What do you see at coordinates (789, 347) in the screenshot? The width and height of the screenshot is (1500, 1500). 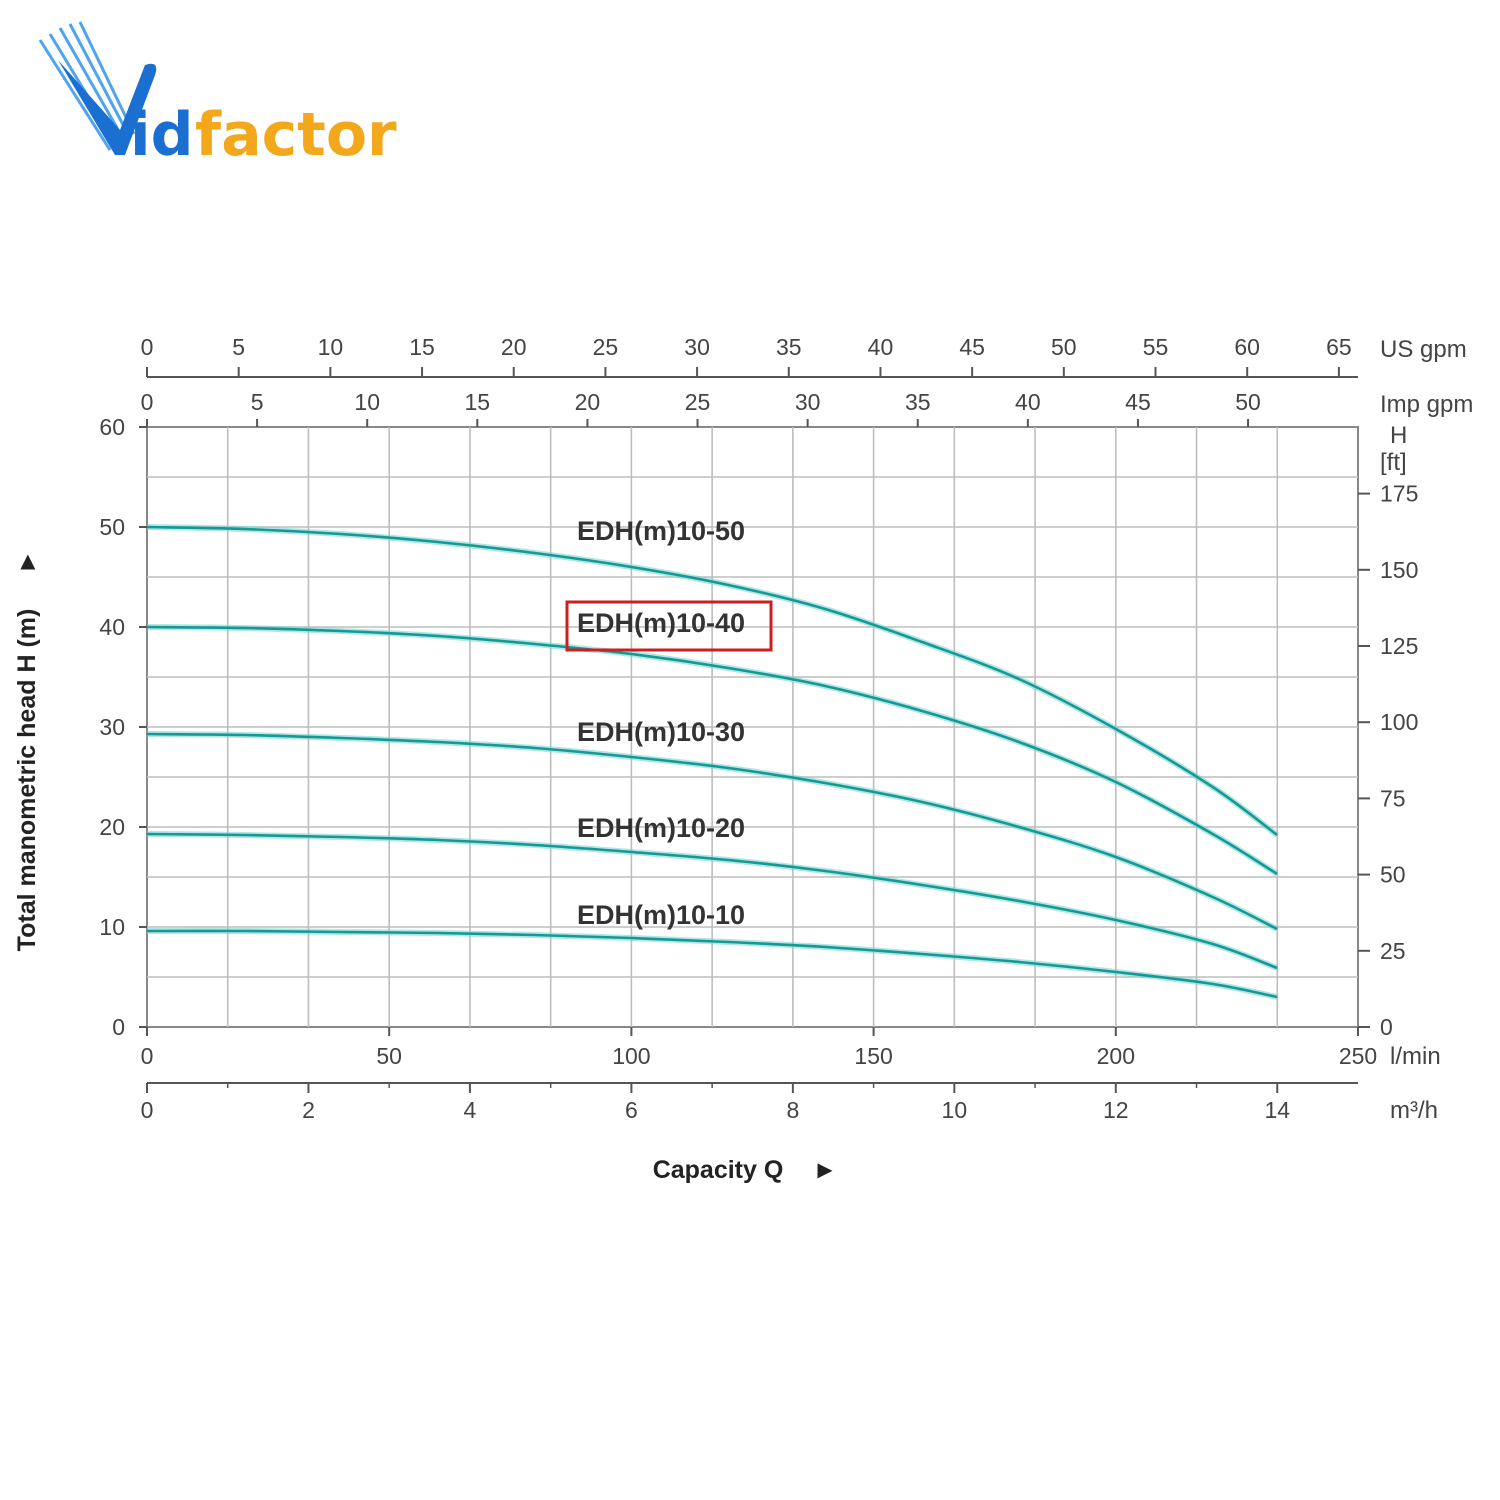 I see `us-gpm-tick-label: 35` at bounding box center [789, 347].